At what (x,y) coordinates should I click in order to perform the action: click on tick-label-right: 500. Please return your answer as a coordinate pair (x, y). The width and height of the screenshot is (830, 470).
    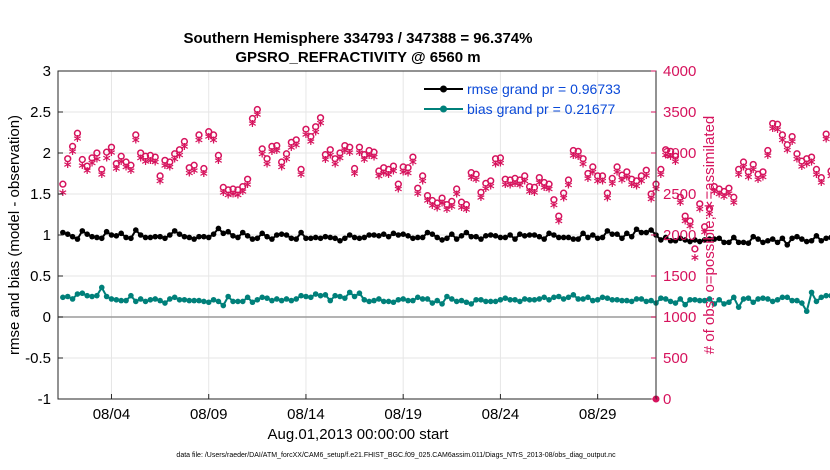
    Looking at the image, I should click on (675, 358).